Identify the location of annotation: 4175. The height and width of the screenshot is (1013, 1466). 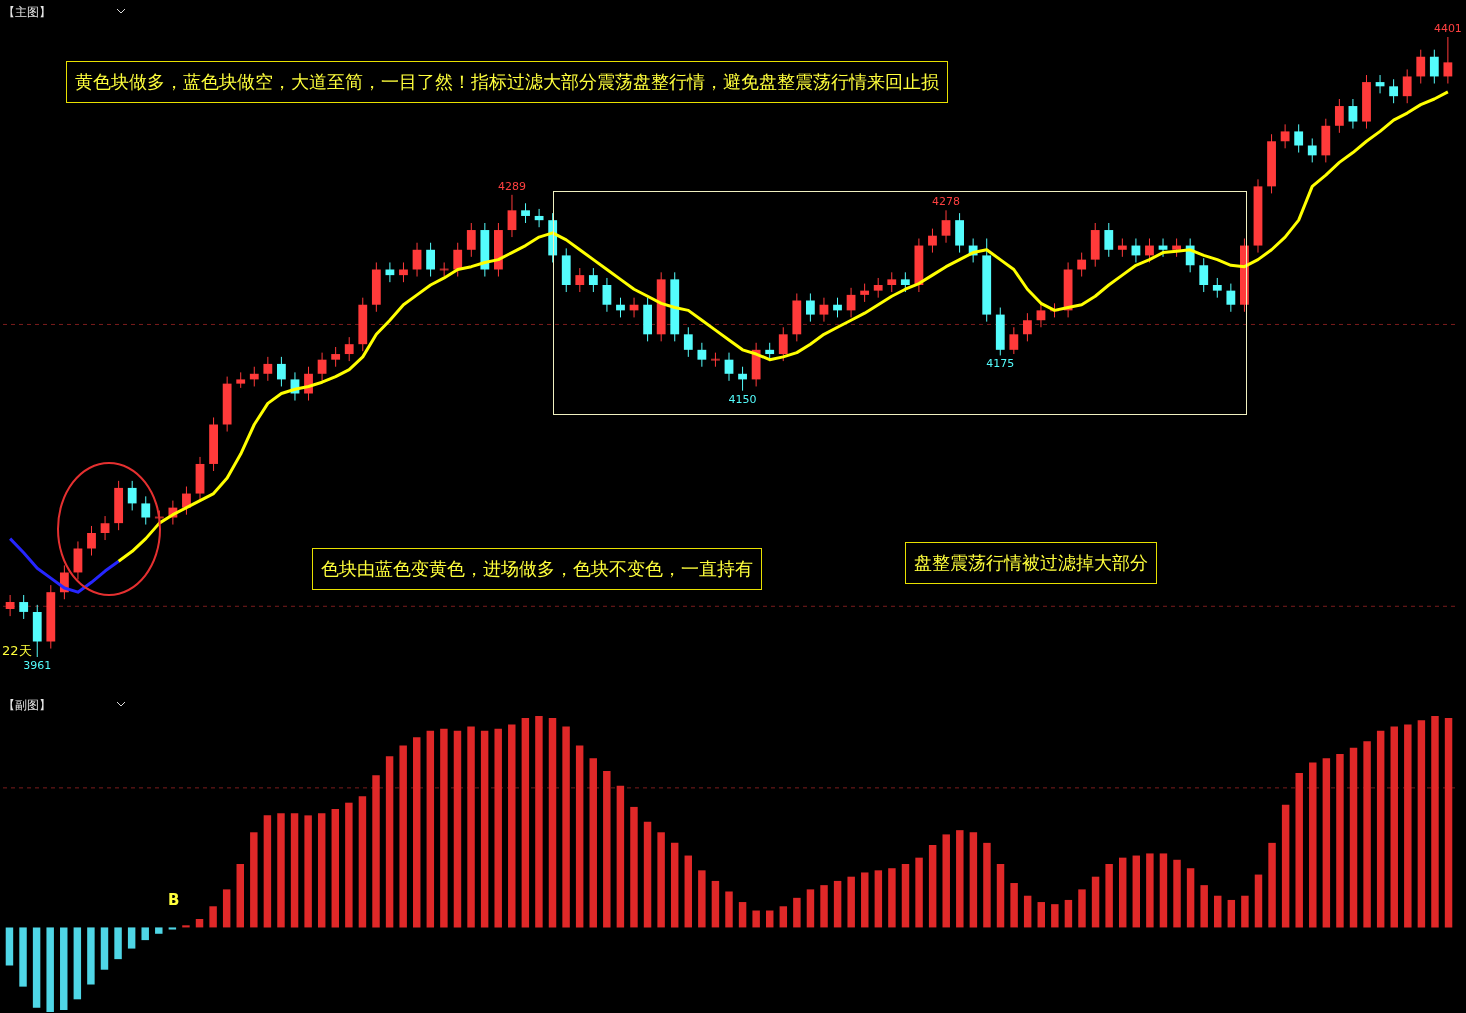
(1000, 364).